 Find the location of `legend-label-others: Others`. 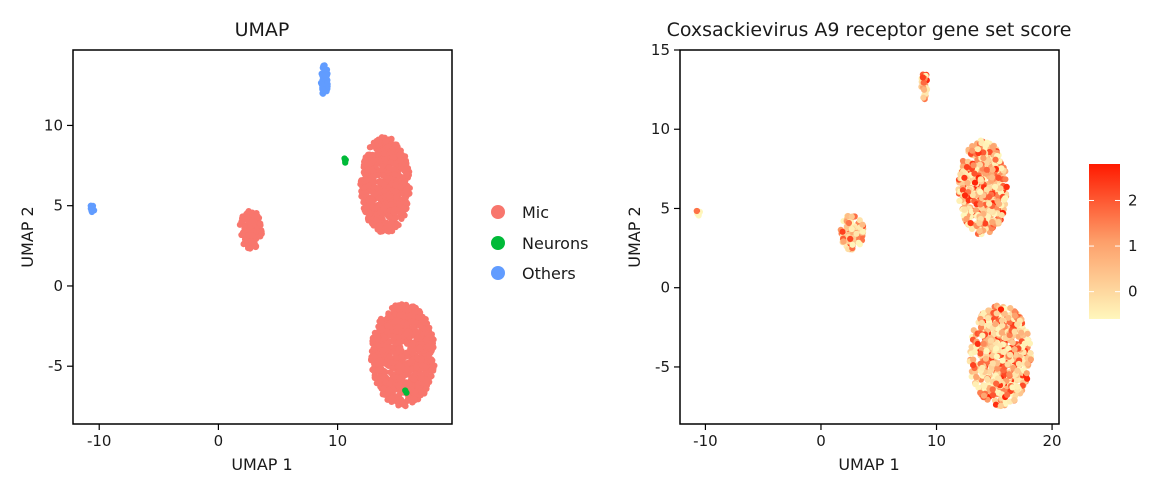

legend-label-others: Others is located at coordinates (549, 273).